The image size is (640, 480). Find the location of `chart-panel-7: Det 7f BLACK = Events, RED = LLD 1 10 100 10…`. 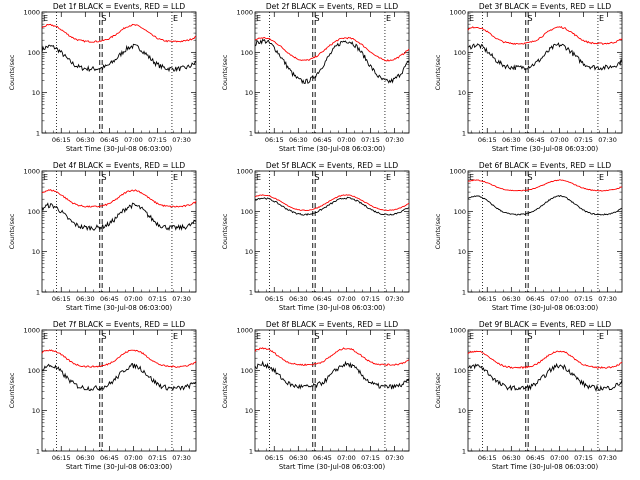

chart-panel-7: Det 7f BLACK = Events, RED = LLD 1 10 100 10… is located at coordinates (102, 395).